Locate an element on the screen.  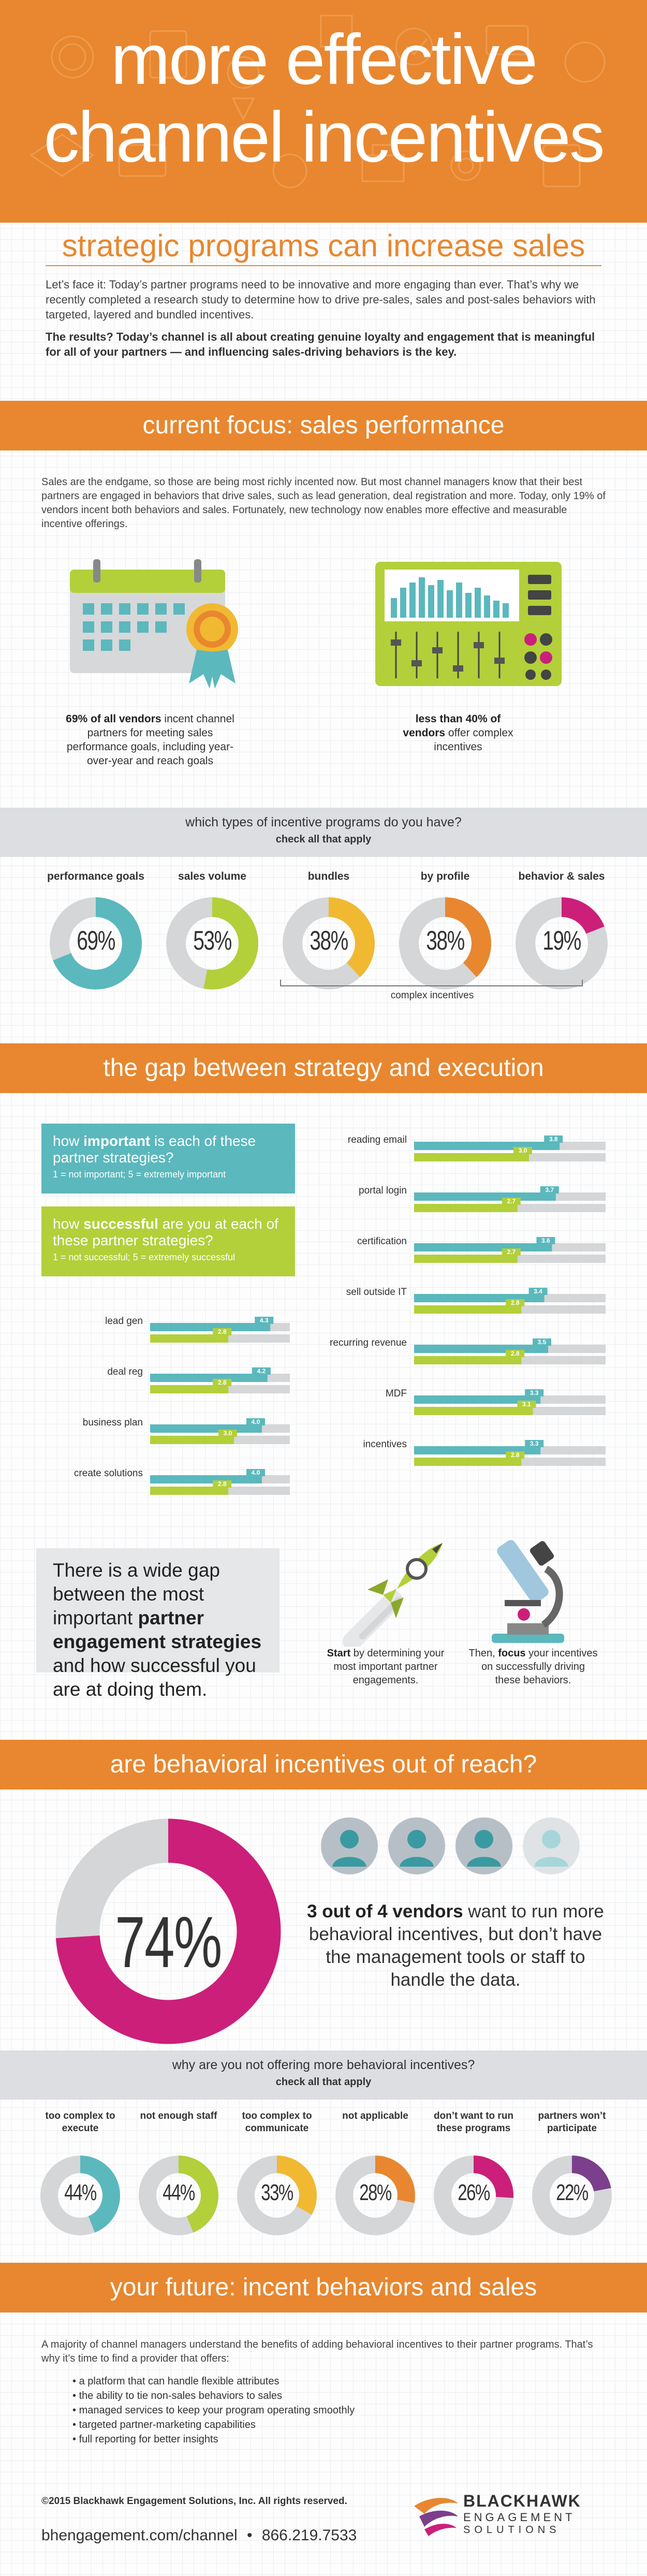
title-line-2: channel incentives is located at coordinates (324, 137).